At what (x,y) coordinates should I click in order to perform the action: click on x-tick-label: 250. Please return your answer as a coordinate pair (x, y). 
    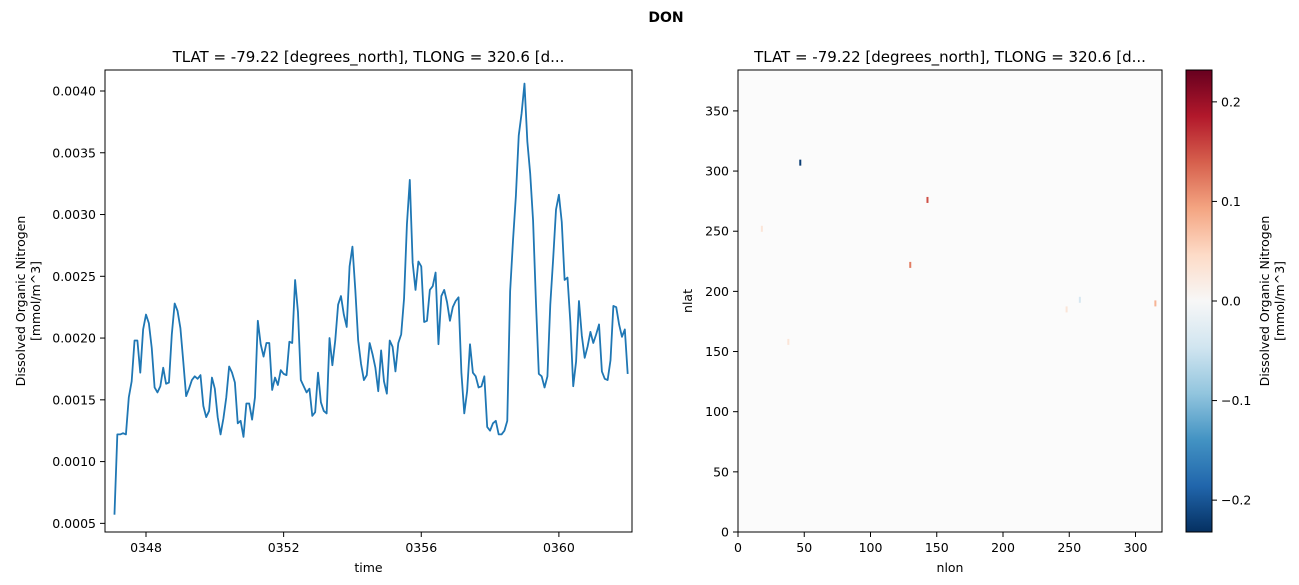
    Looking at the image, I should click on (1069, 547).